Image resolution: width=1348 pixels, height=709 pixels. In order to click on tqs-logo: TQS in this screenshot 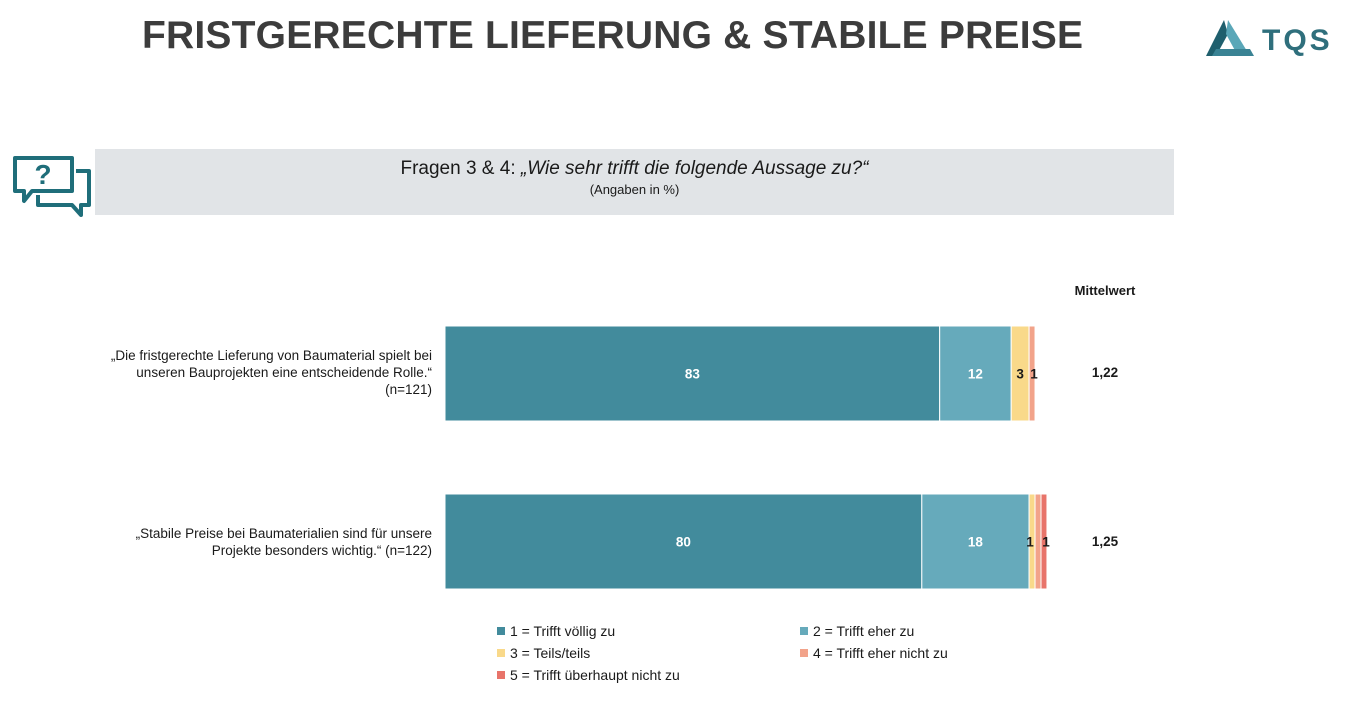, I will do `click(1271, 39)`.